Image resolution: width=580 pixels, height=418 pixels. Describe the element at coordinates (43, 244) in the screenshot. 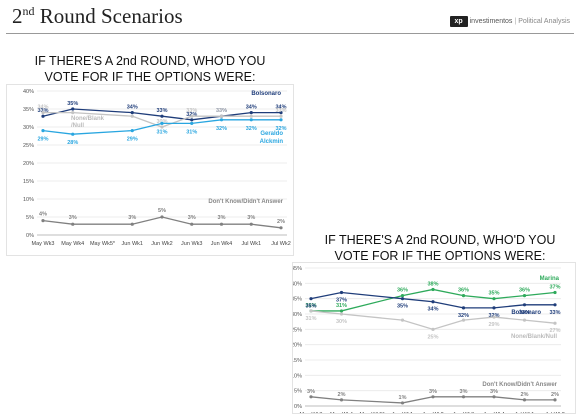

I see `chart1-xtick-label: May Wk3` at that location.